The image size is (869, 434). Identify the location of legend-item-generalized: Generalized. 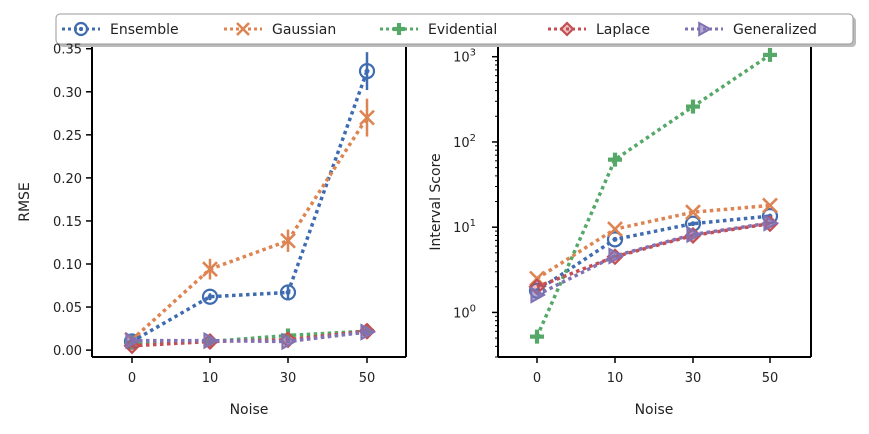
(751, 29).